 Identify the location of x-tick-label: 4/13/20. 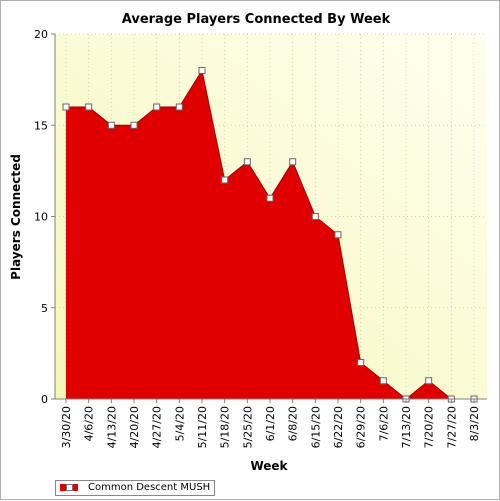
(111, 427).